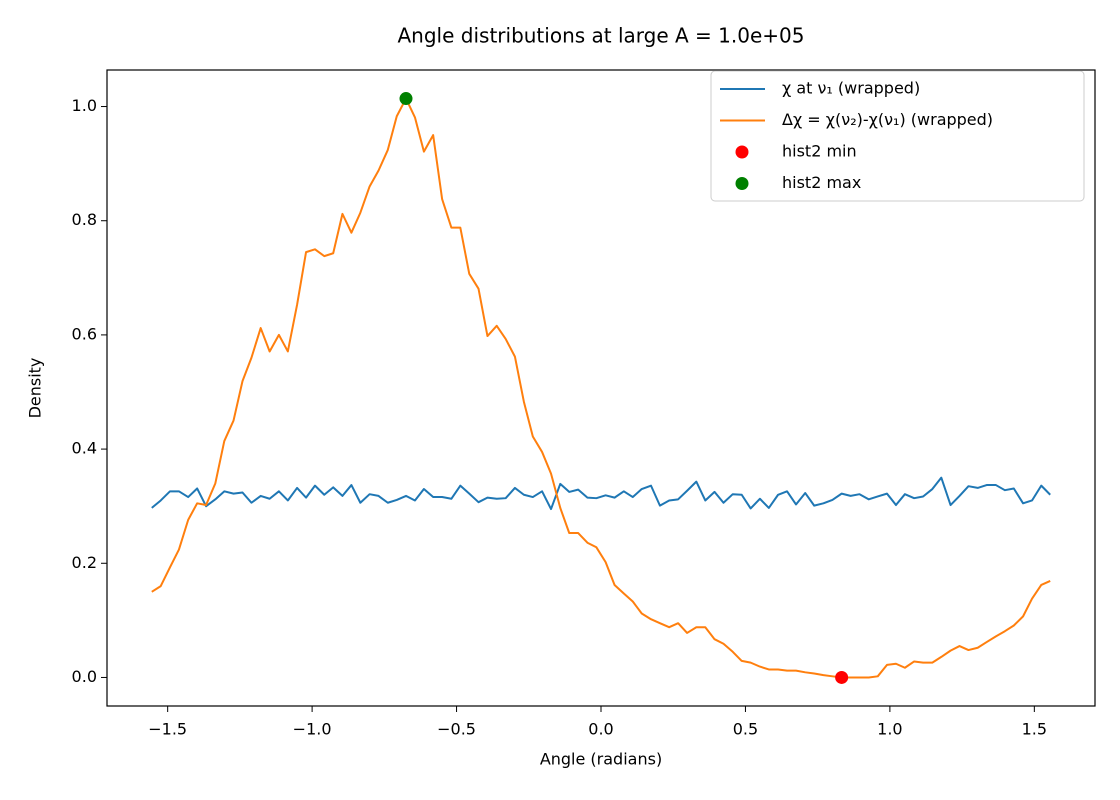  What do you see at coordinates (84, 676) in the screenshot?
I see `y-tick-label: 0.0` at bounding box center [84, 676].